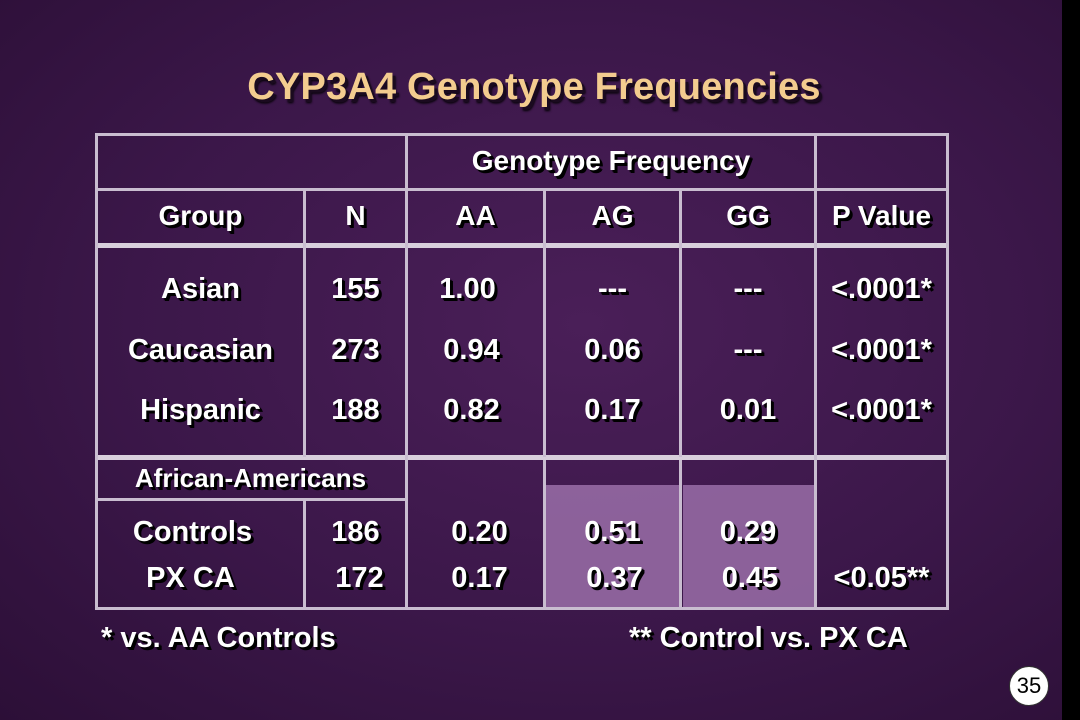 This screenshot has width=1080, height=720. What do you see at coordinates (748, 410) in the screenshot?
I see `row-gg: 0.01` at bounding box center [748, 410].